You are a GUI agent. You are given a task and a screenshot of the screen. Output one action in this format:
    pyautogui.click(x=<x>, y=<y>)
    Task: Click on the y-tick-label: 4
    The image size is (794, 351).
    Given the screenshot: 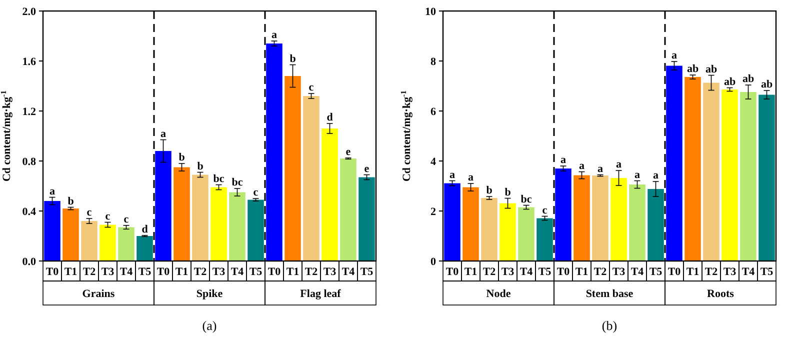 What is the action you would take?
    pyautogui.click(x=433, y=162)
    